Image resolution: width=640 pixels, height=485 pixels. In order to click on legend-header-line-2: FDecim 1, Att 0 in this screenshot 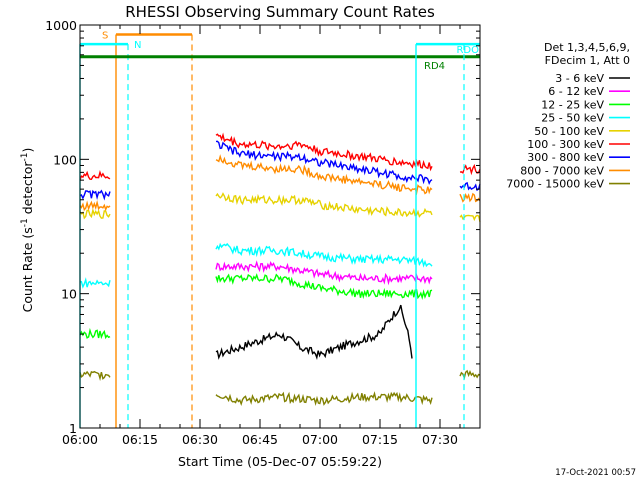, I will do `click(587, 60)`.